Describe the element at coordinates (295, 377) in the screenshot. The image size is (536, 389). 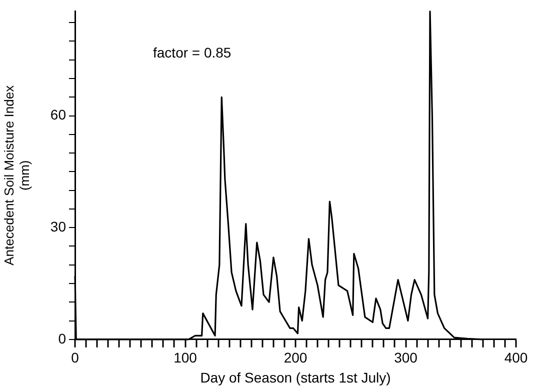
I see `x-axis-title: Day of Season (starts 1st July)` at that location.